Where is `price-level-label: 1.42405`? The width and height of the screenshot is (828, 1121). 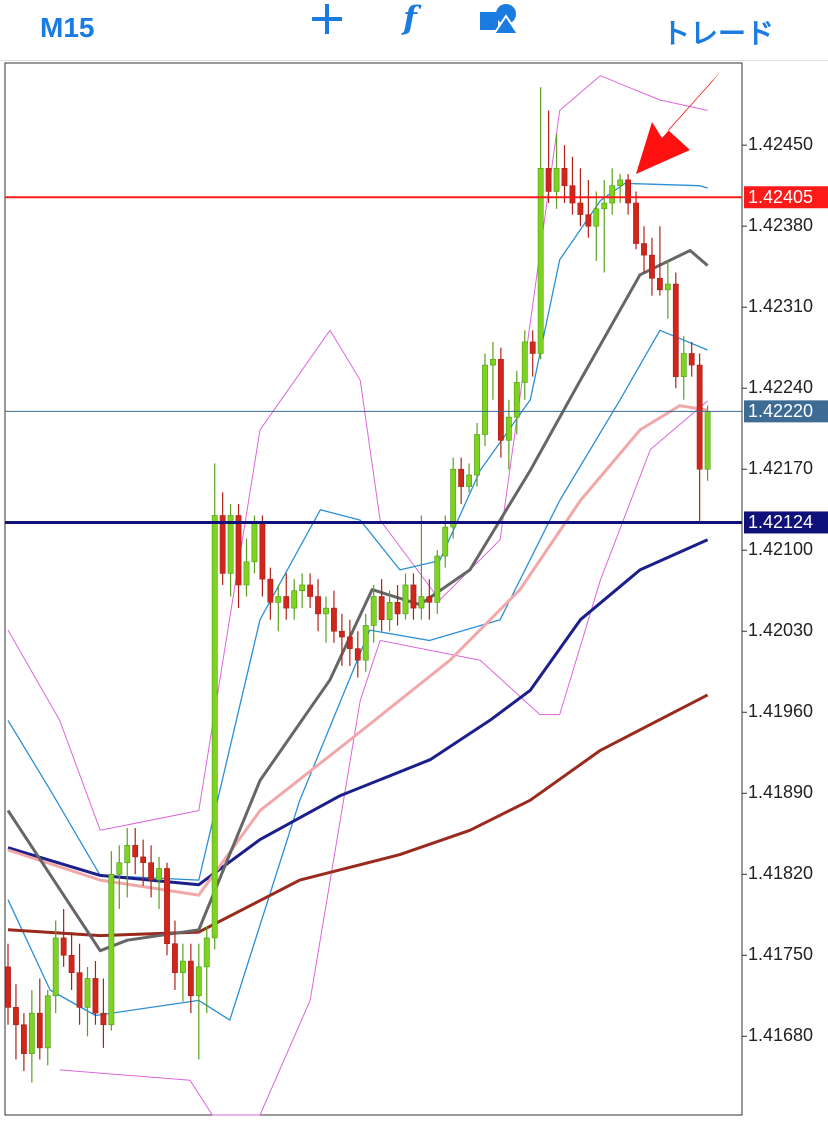 price-level-label: 1.42405 is located at coordinates (780, 197).